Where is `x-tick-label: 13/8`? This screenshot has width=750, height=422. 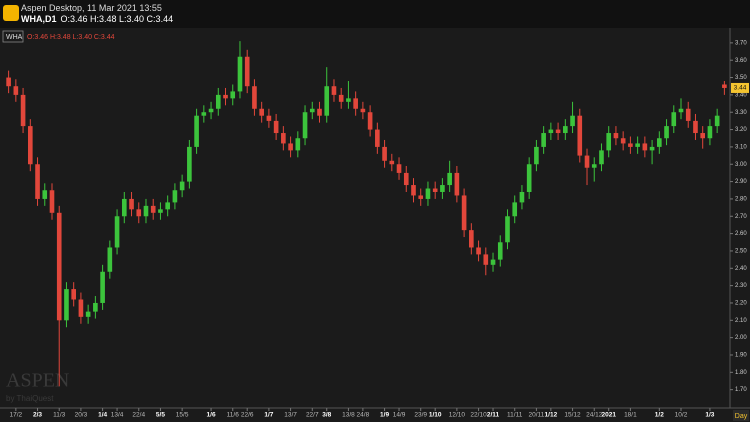 x-tick-label: 13/8 is located at coordinates (348, 415).